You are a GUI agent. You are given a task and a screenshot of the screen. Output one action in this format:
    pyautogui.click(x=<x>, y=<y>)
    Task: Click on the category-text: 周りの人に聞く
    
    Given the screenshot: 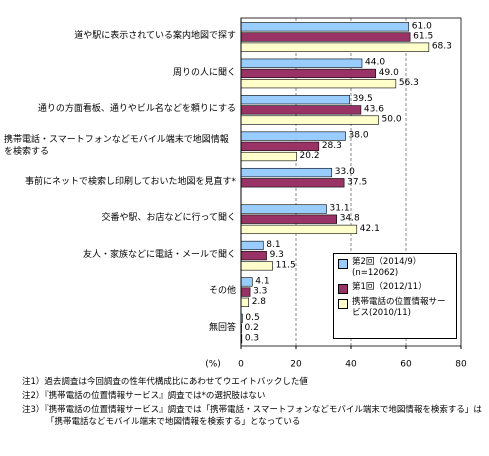 What is the action you would take?
    pyautogui.click(x=204, y=72)
    